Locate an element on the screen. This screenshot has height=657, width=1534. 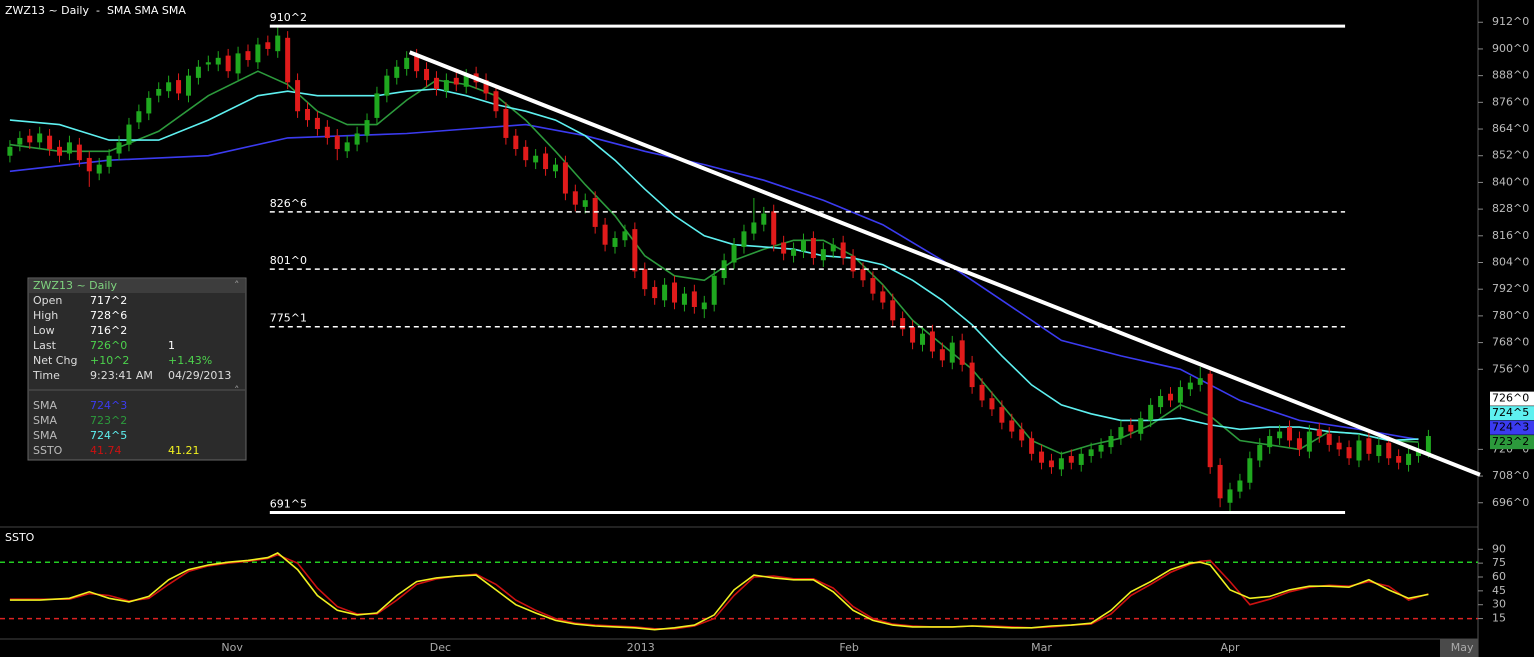
value-marker-label: 723^2 is located at coordinates (1510, 441).